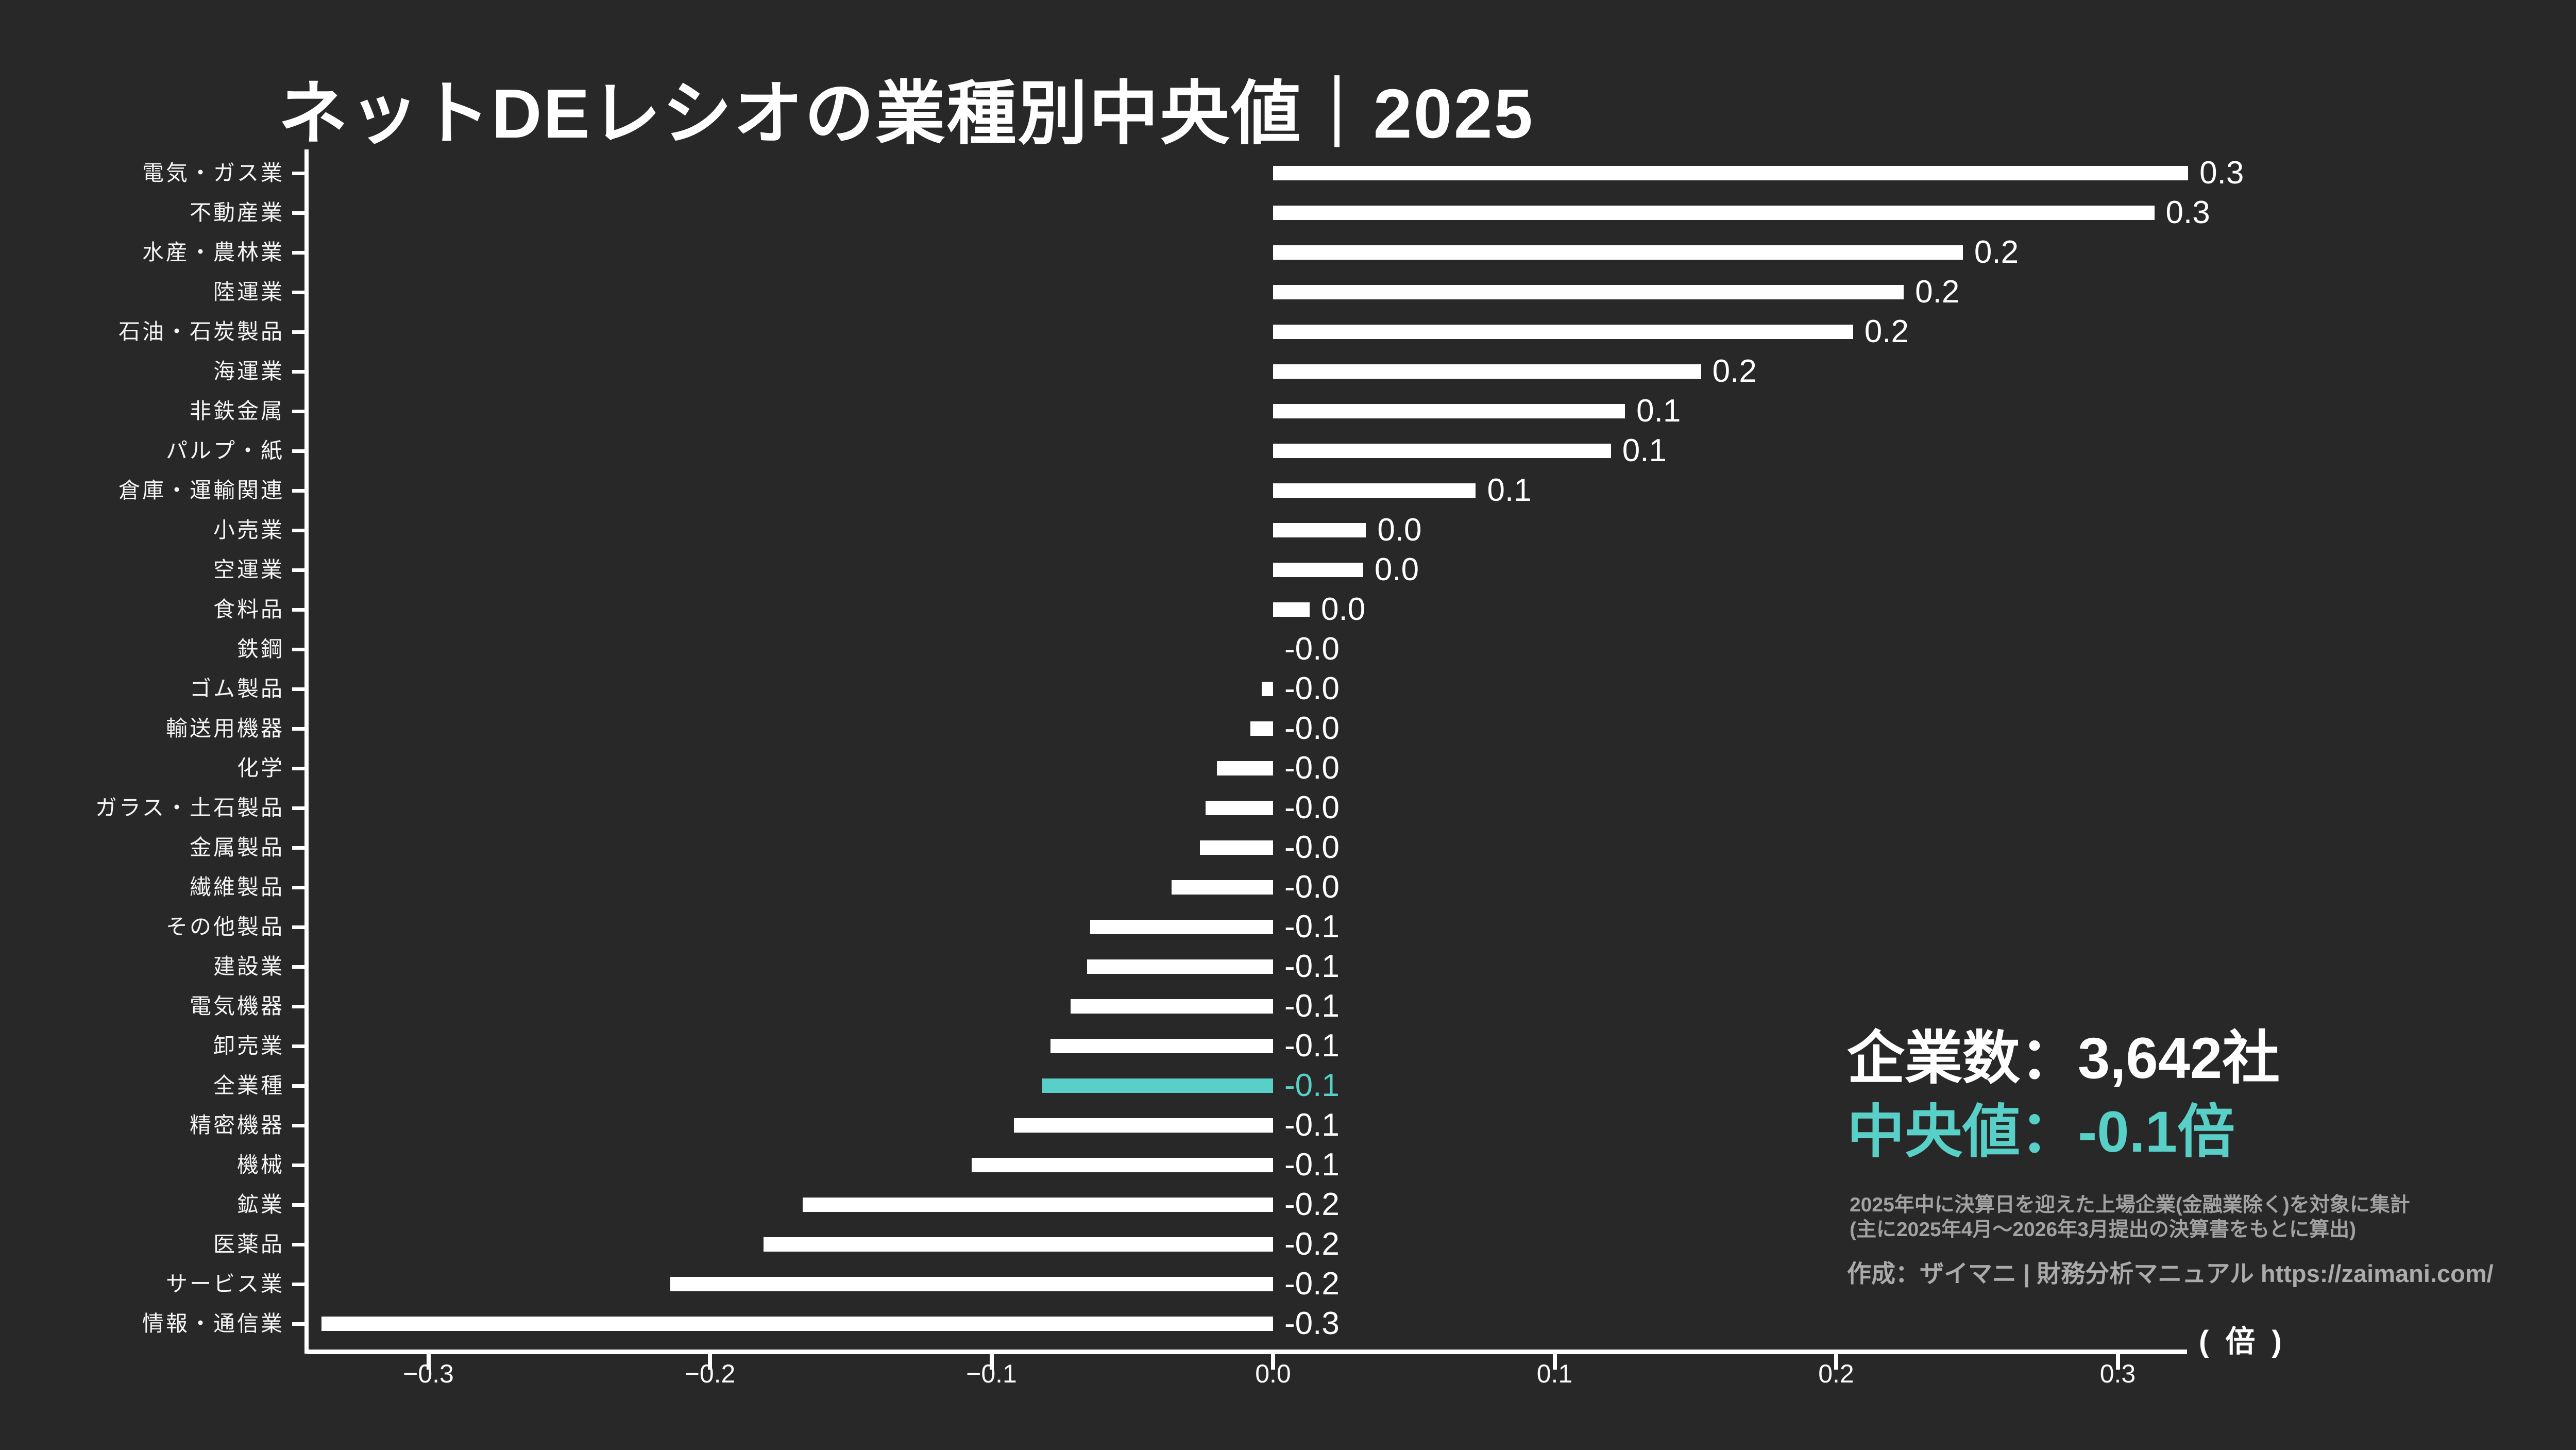 The width and height of the screenshot is (2576, 1450). I want to click on y-axis-label: 精密機器, so click(236, 1125).